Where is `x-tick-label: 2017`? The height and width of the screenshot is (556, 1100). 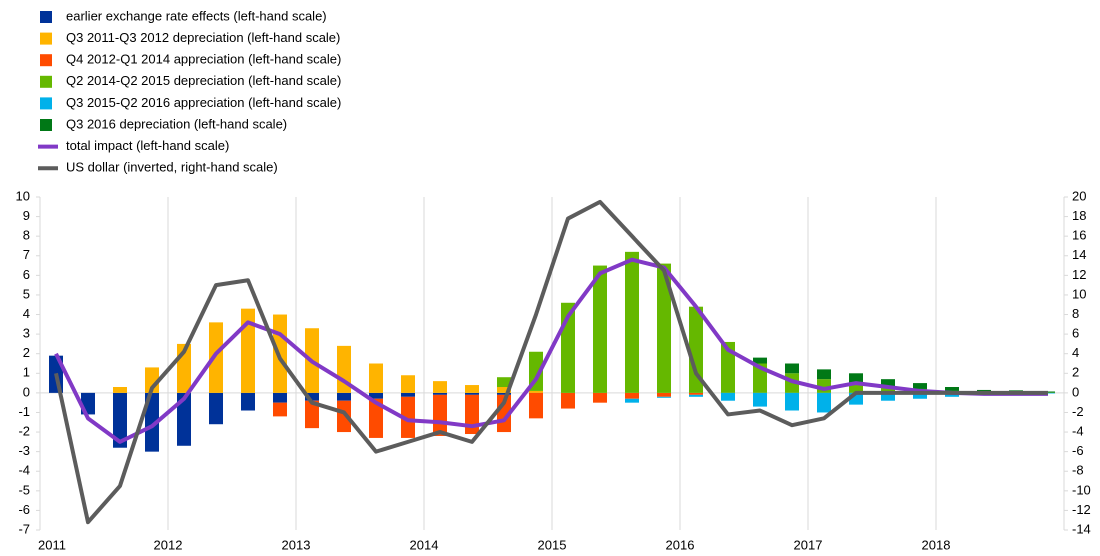 x-tick-label: 2017 is located at coordinates (808, 544).